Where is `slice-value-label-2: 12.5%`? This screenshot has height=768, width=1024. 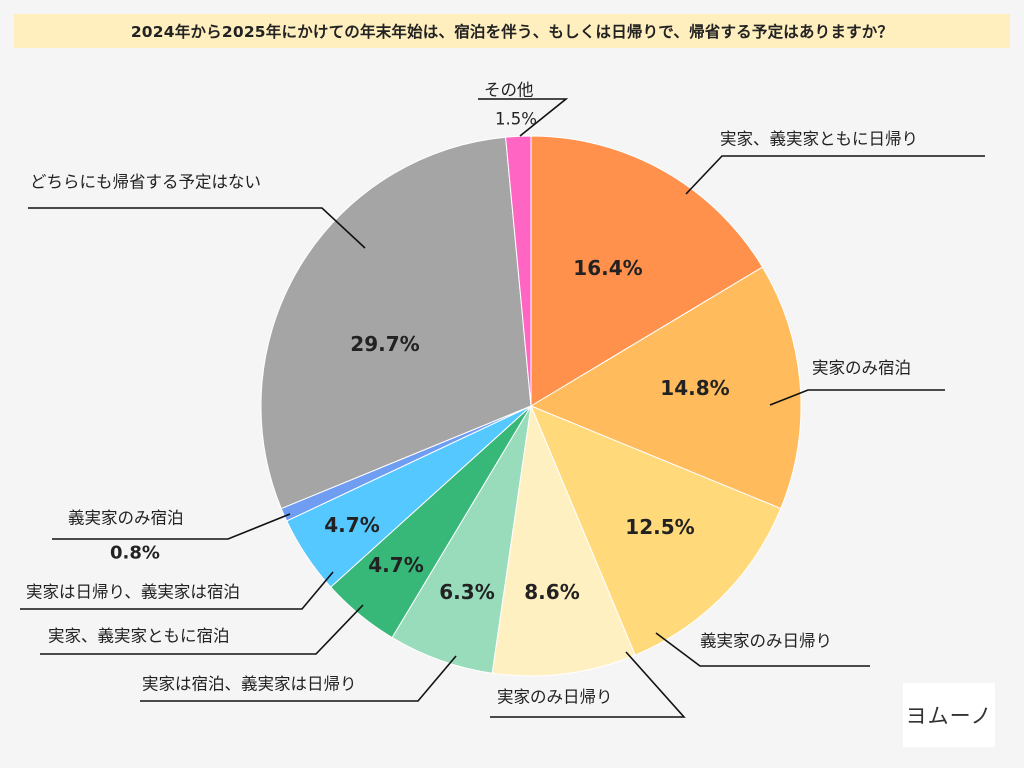
slice-value-label-2: 12.5% is located at coordinates (659, 527).